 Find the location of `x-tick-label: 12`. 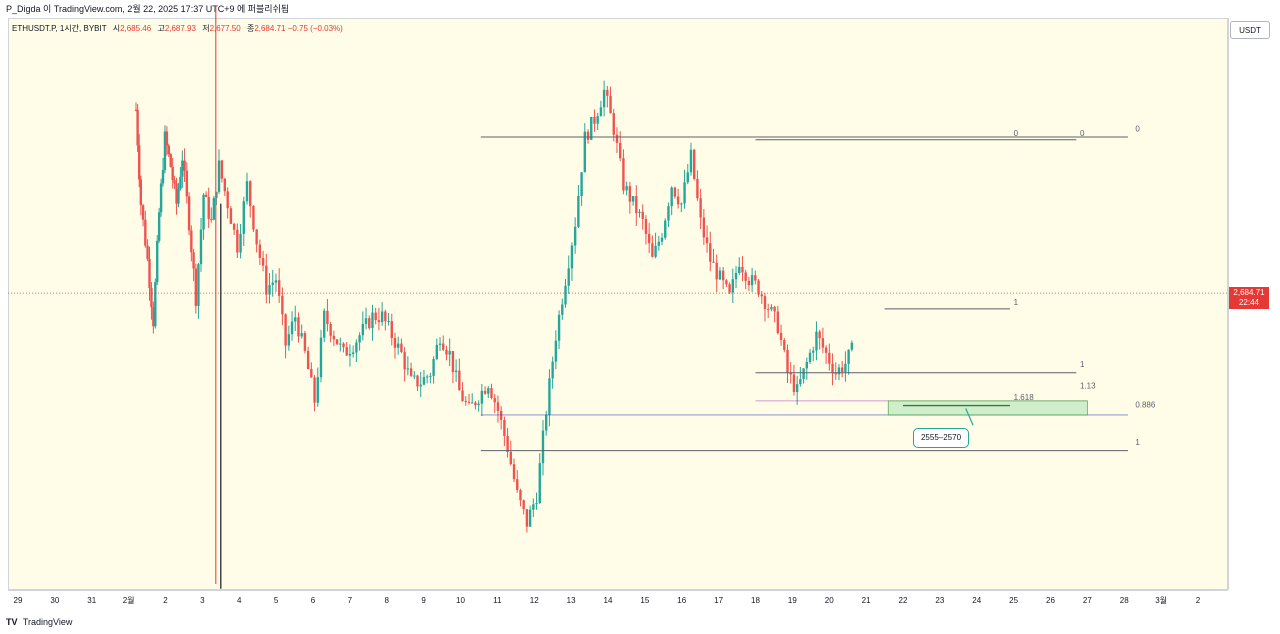

x-tick-label: 12 is located at coordinates (534, 600).